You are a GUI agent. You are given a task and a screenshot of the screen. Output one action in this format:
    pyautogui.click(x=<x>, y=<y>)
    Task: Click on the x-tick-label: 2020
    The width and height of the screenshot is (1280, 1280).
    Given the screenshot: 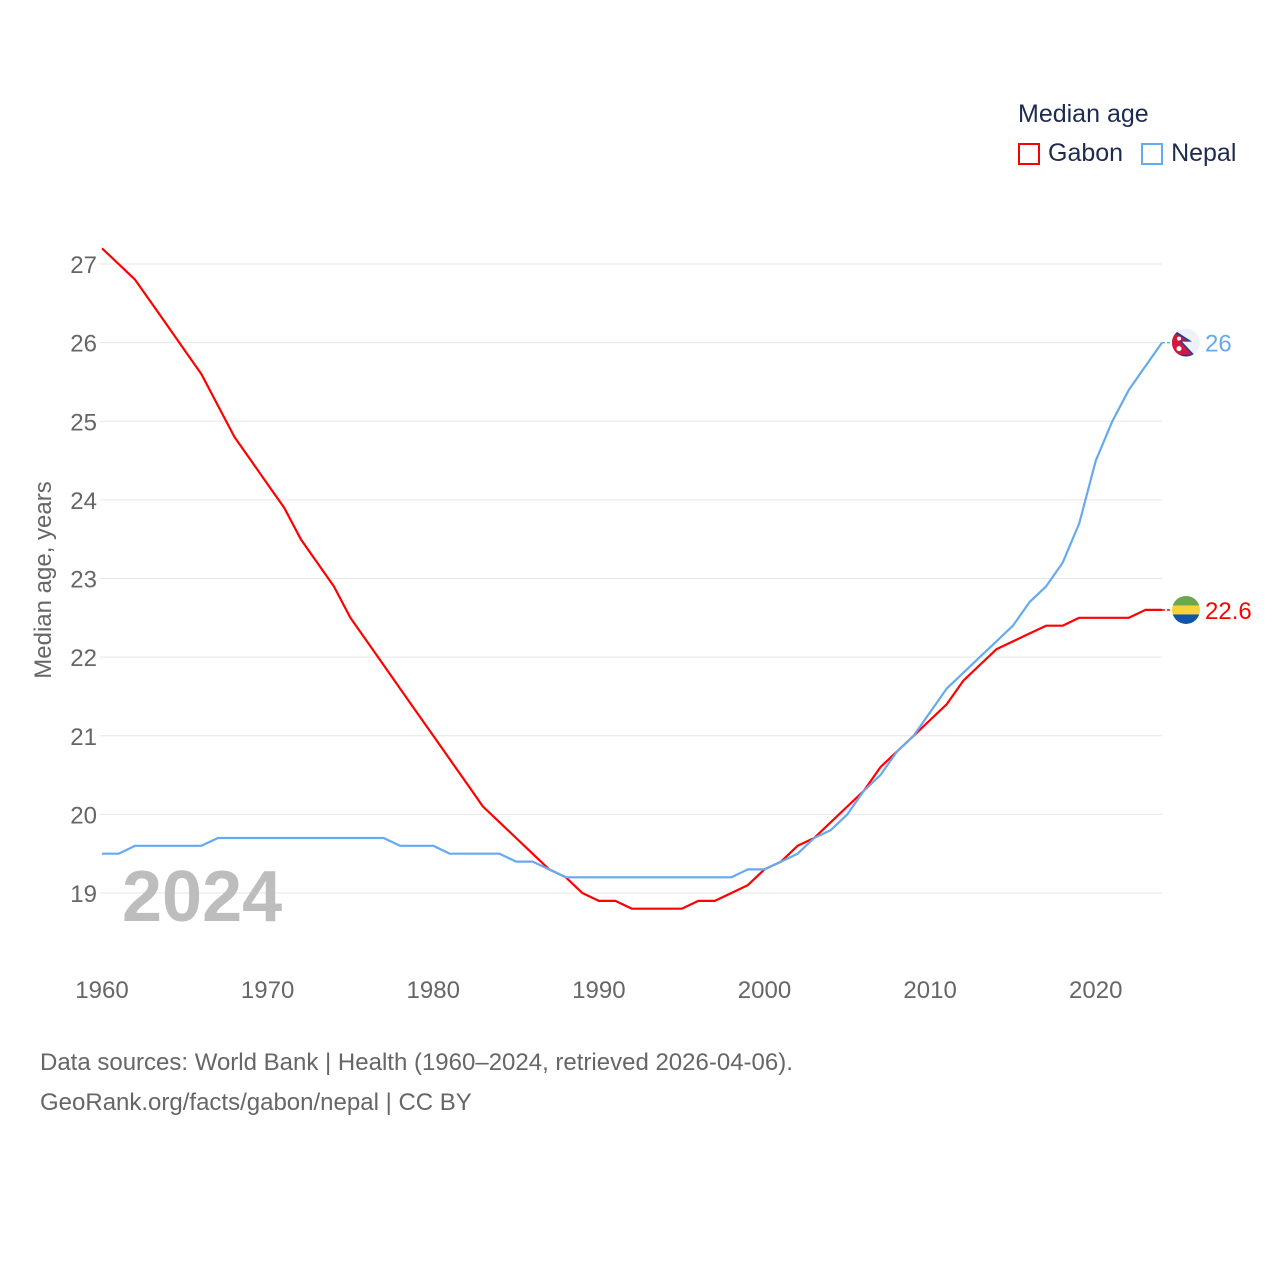 What is the action you would take?
    pyautogui.click(x=1095, y=990)
    